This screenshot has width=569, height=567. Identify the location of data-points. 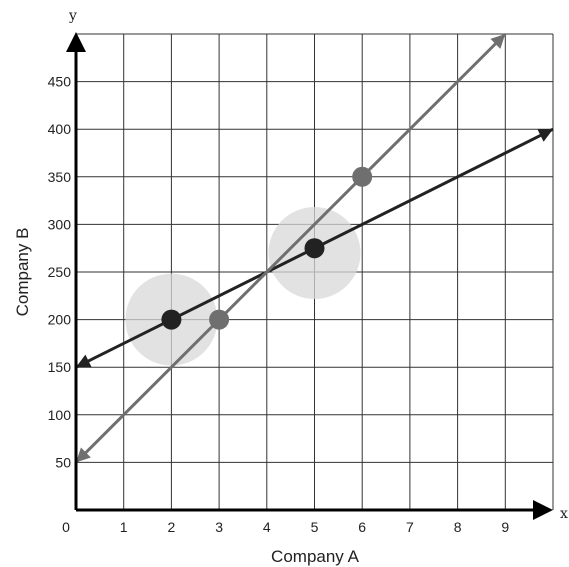
(267, 248).